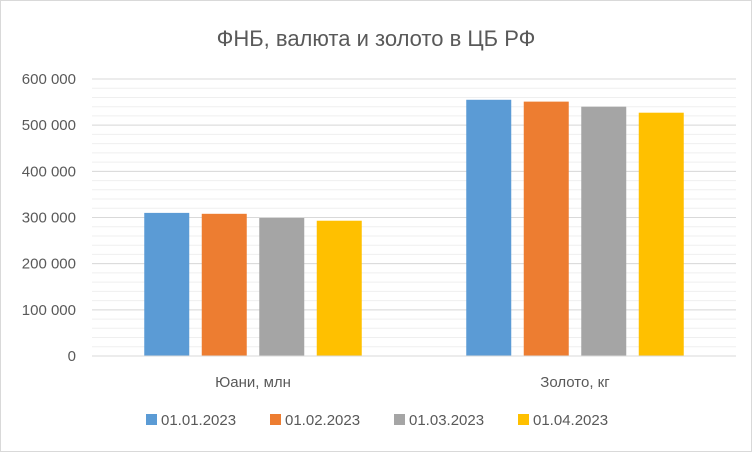  I want to click on chart-title: ФНБ, валюта и золото в ЦБ РФ, so click(376, 38).